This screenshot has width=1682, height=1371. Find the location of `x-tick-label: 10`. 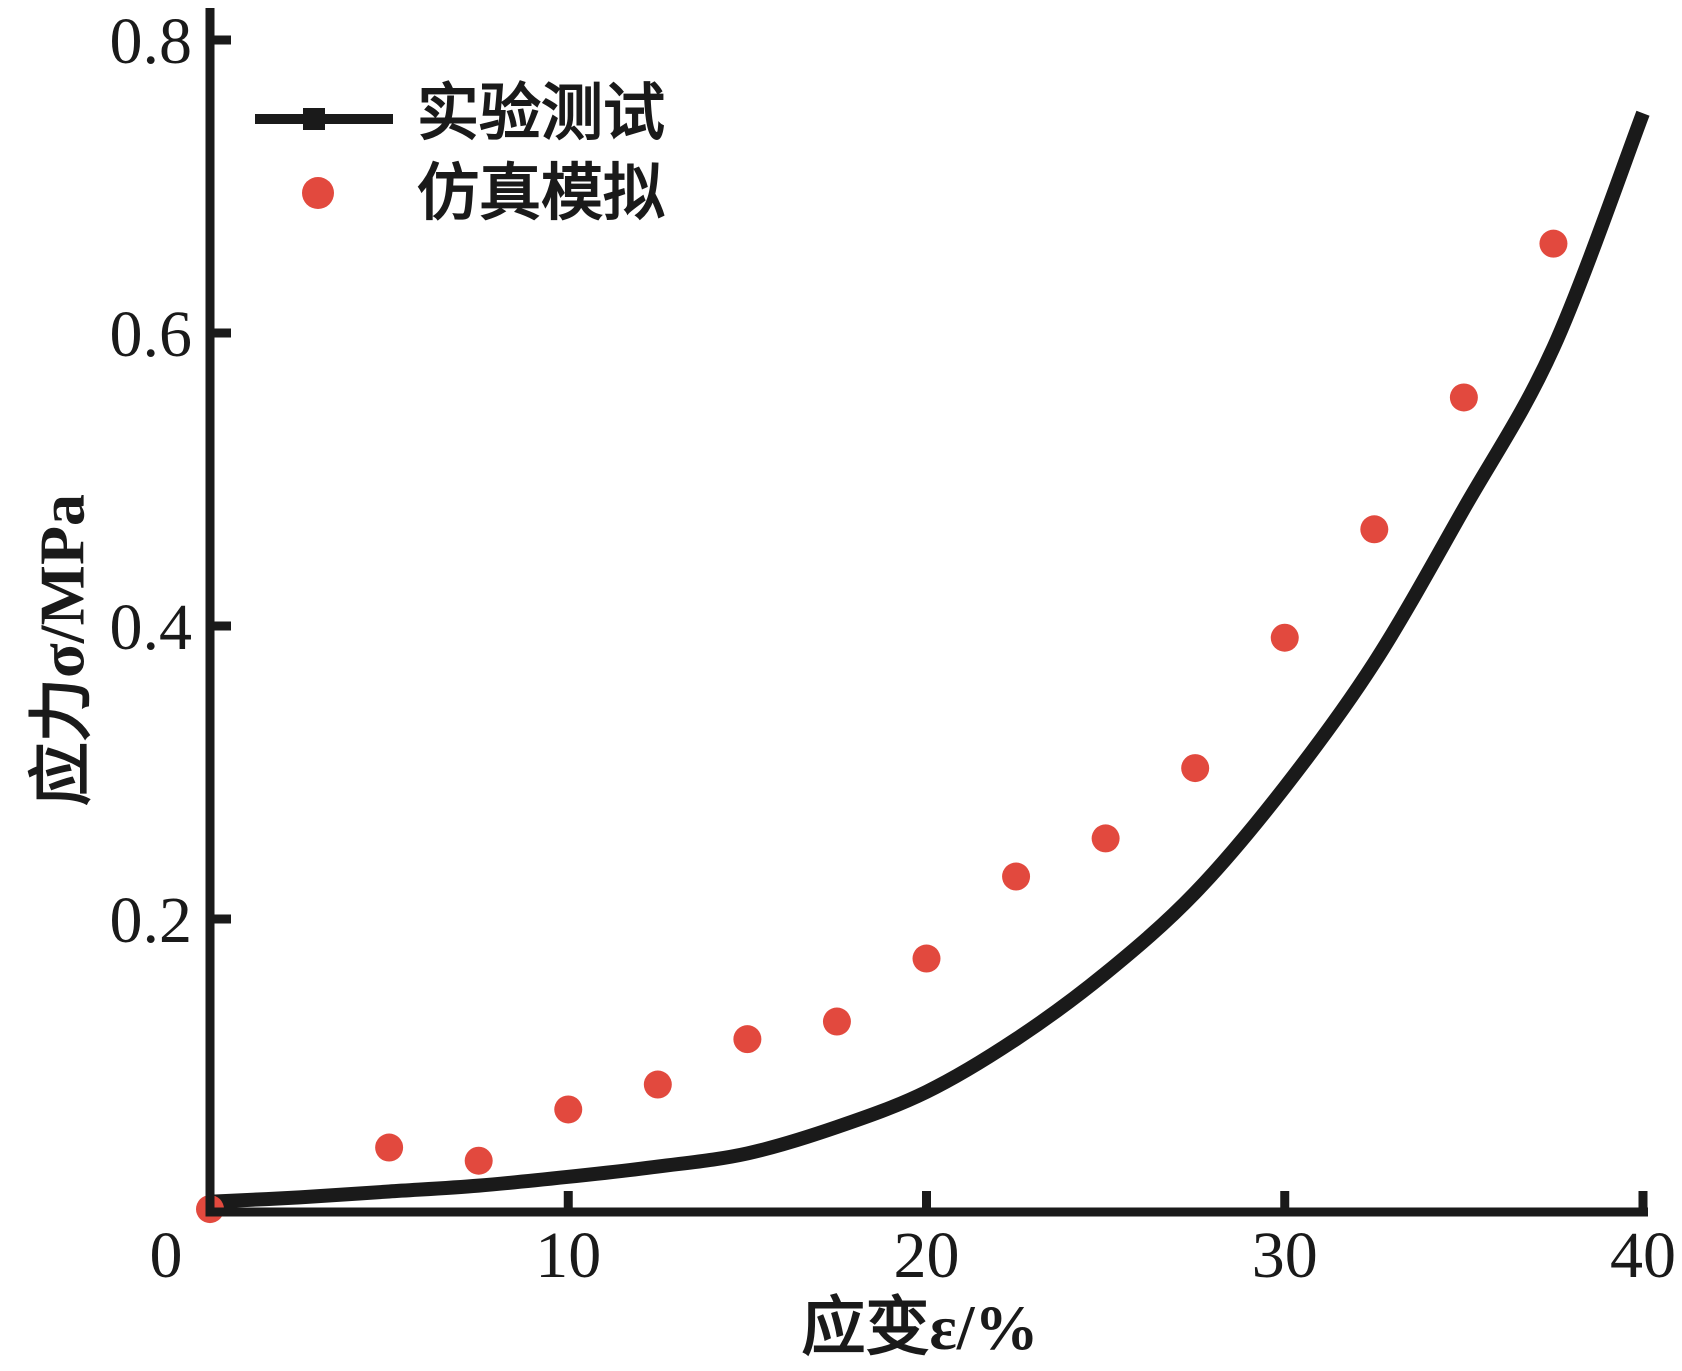

x-tick-label: 10 is located at coordinates (568, 1255).